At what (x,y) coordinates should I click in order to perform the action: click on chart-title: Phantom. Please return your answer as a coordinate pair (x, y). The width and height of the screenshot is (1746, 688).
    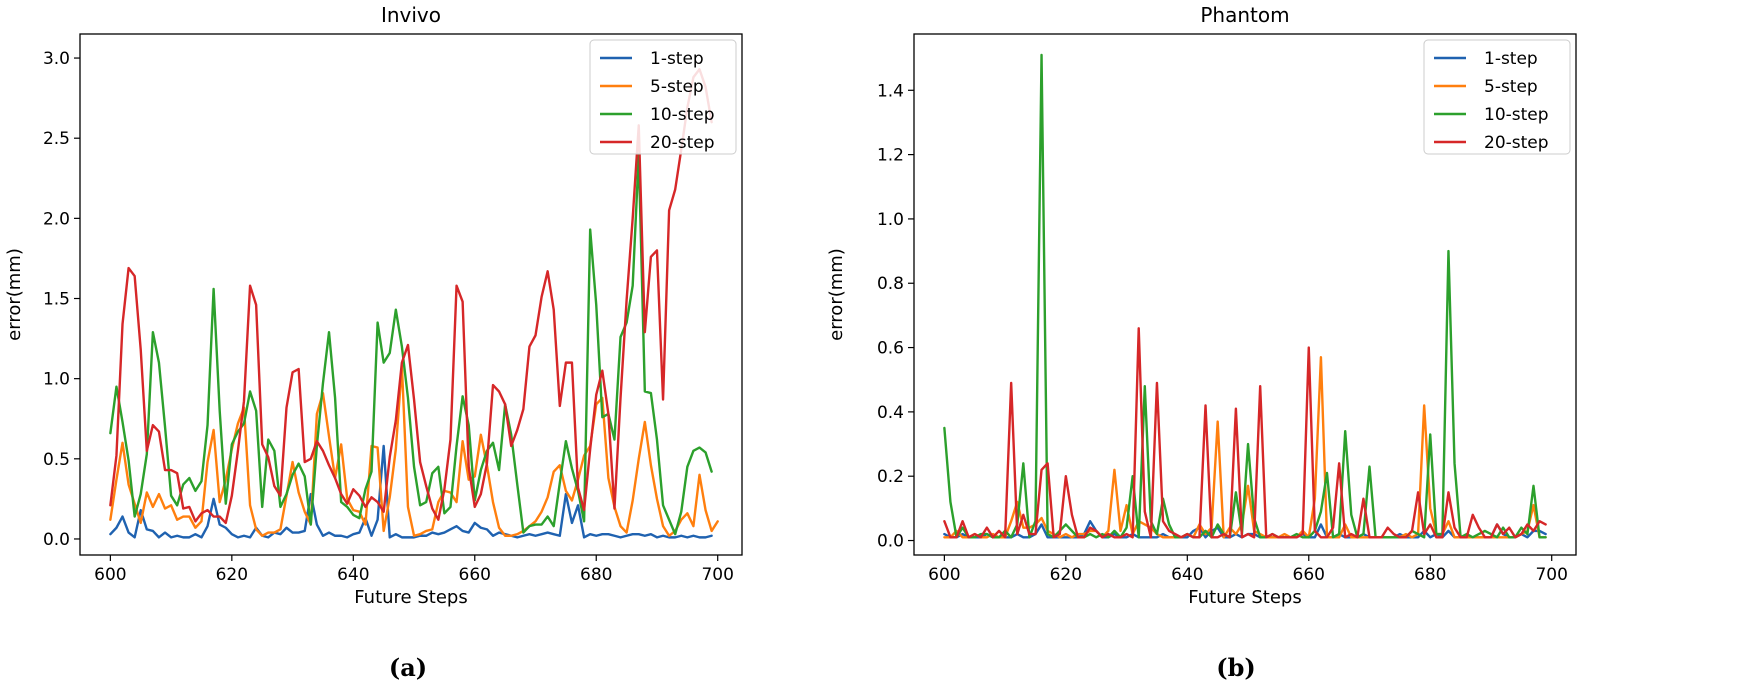
    Looking at the image, I should click on (1244, 15).